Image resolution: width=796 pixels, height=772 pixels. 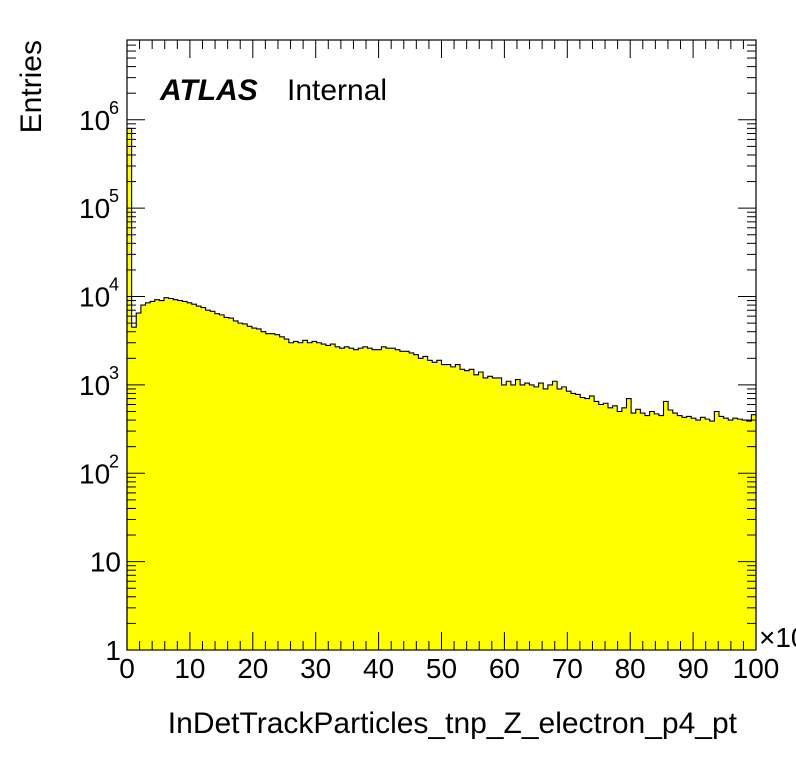 What do you see at coordinates (441, 668) in the screenshot?
I see `x-tick-label: 50` at bounding box center [441, 668].